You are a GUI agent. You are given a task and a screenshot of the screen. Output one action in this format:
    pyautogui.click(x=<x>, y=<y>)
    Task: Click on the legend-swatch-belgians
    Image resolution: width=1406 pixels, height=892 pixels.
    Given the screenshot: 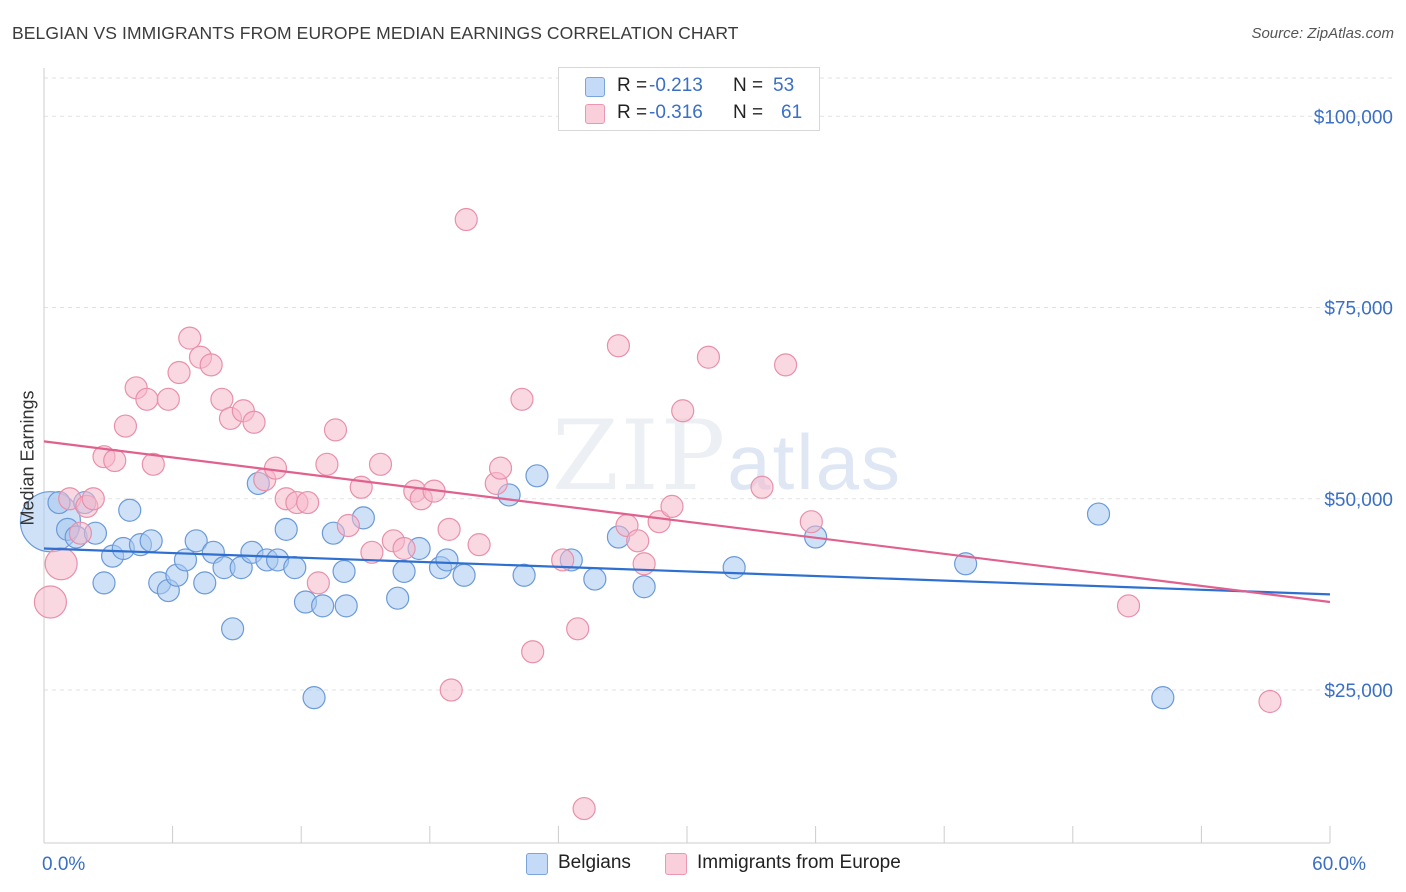 What is the action you would take?
    pyautogui.click(x=595, y=87)
    